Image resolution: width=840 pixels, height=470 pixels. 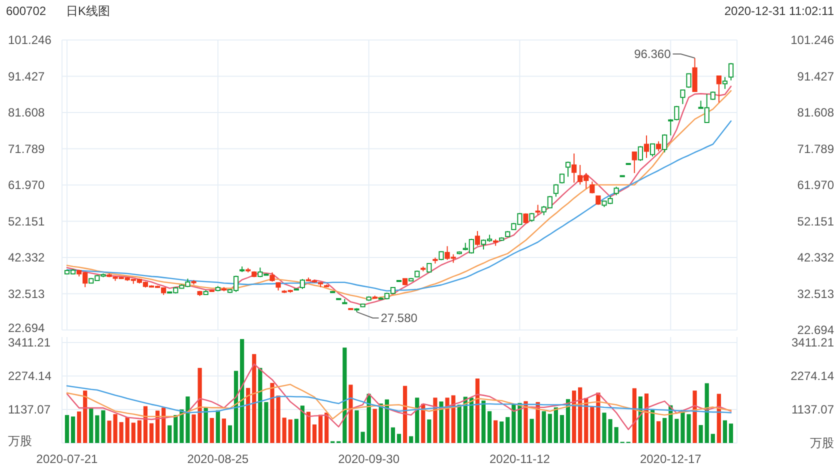 I want to click on y-tick-label: 万股, so click(x=822, y=443).